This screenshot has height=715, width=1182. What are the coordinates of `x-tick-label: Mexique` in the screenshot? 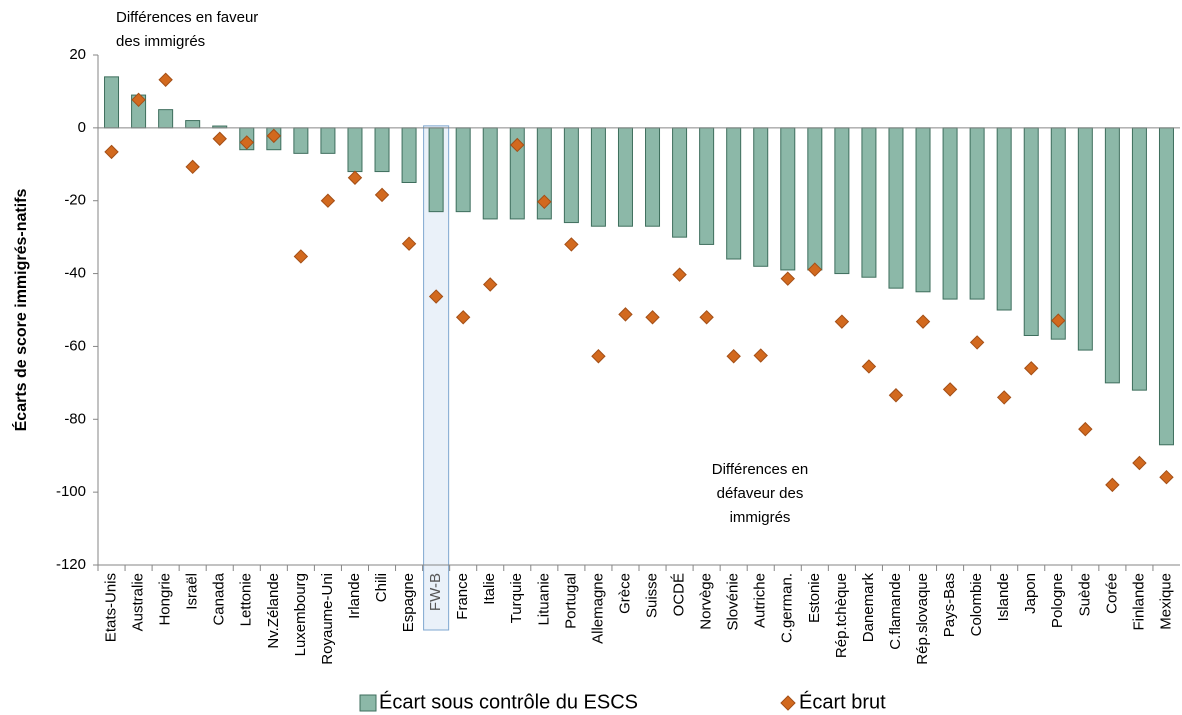 It's located at (1165, 601).